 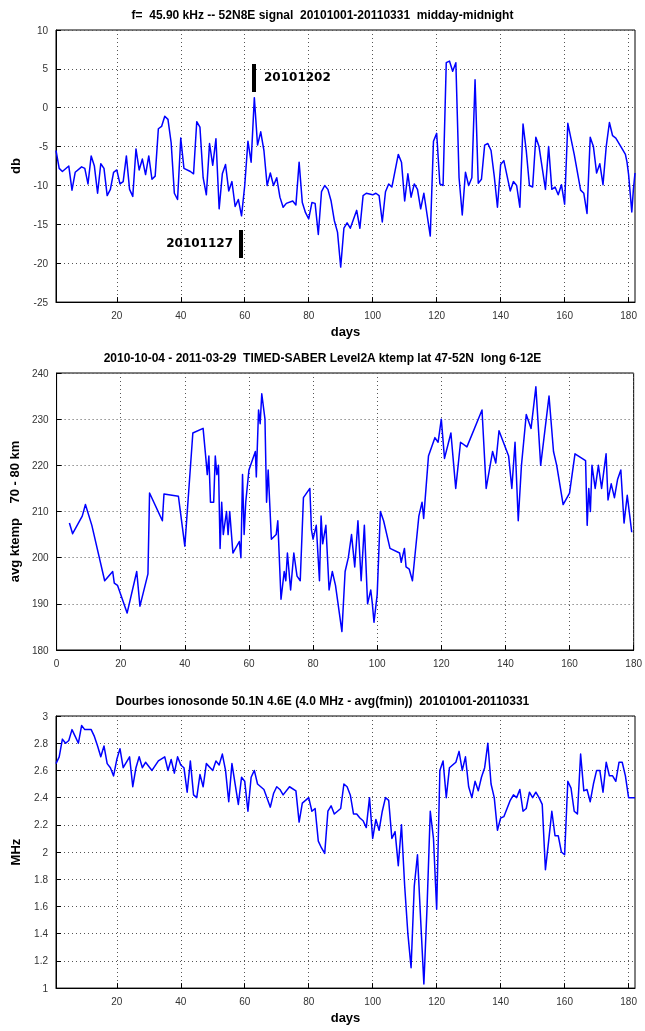 I want to click on x-tick-label: 0, so click(x=56, y=663).